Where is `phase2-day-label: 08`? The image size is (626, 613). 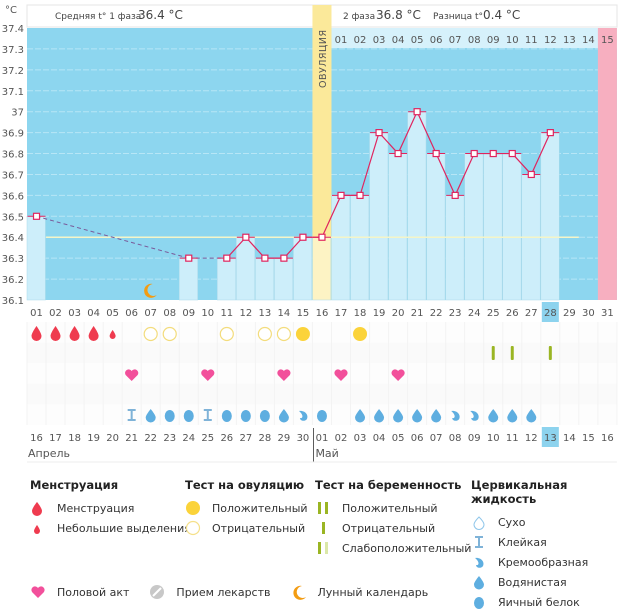
phase2-day-label: 08 is located at coordinates (474, 40).